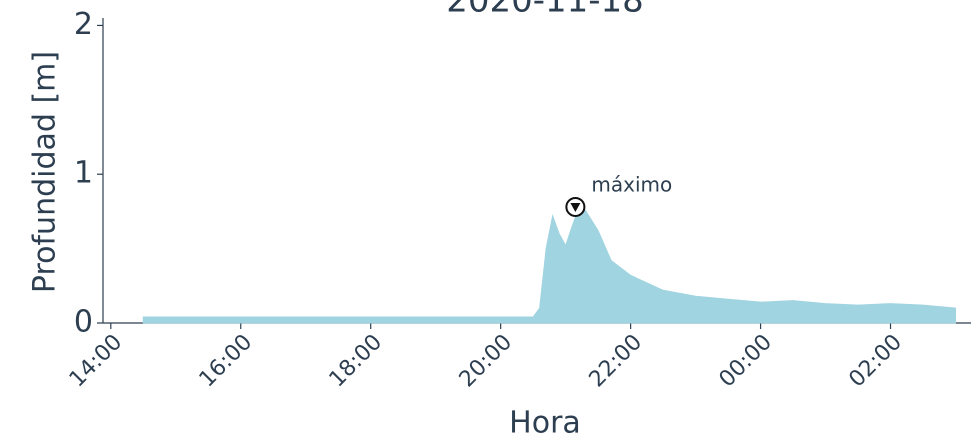 This screenshot has height=446, width=971. Describe the element at coordinates (875, 361) in the screenshot. I see `x-tick-label: 02:00` at that location.